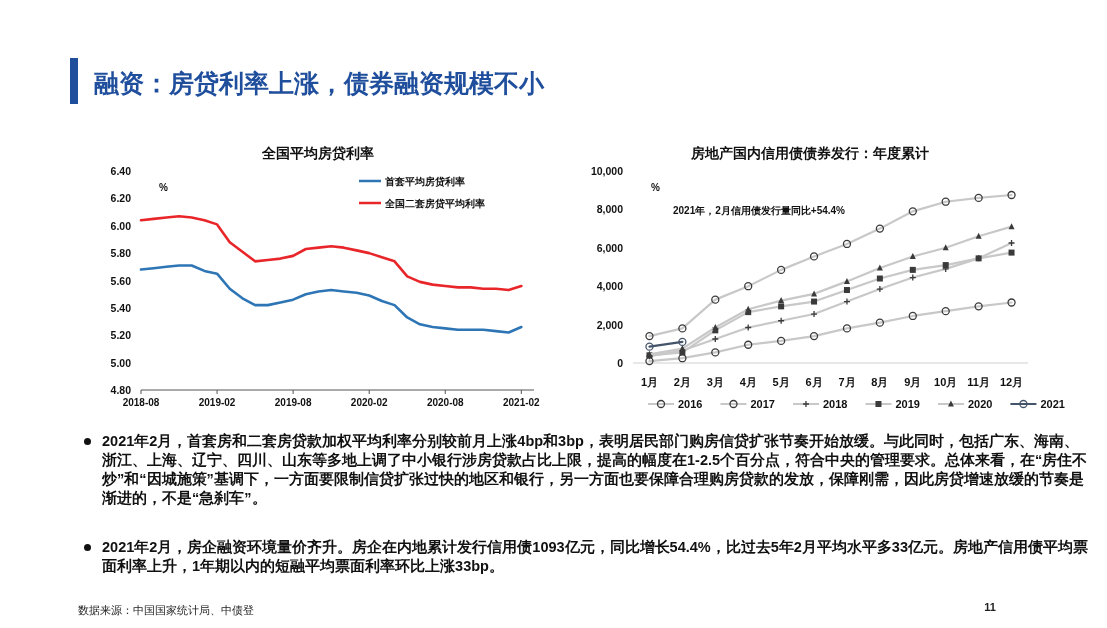 This screenshot has height=628, width=1107. Describe the element at coordinates (121, 280) in the screenshot. I see `y-tick-label: 5.60` at that location.